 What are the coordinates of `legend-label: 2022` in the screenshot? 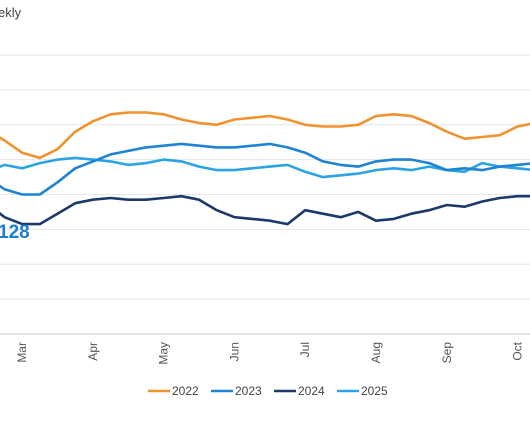 It's located at (185, 391).